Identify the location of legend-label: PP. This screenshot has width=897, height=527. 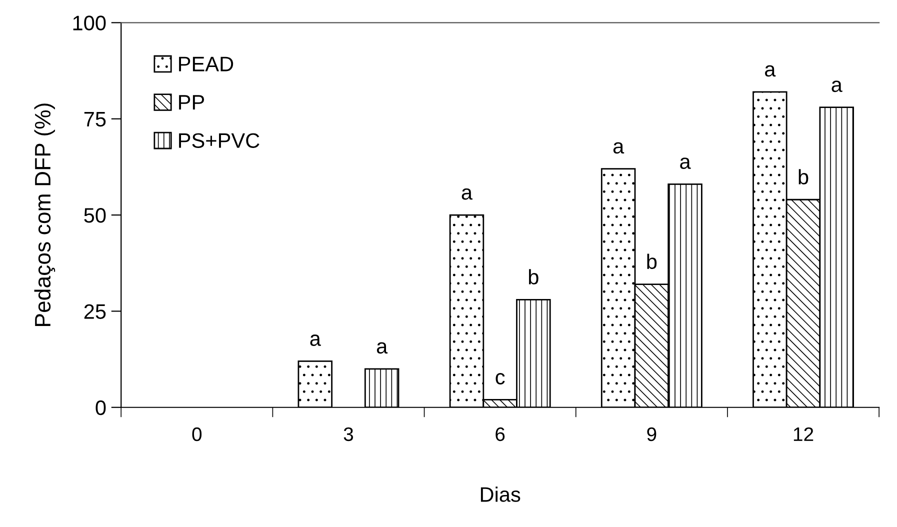
(191, 102).